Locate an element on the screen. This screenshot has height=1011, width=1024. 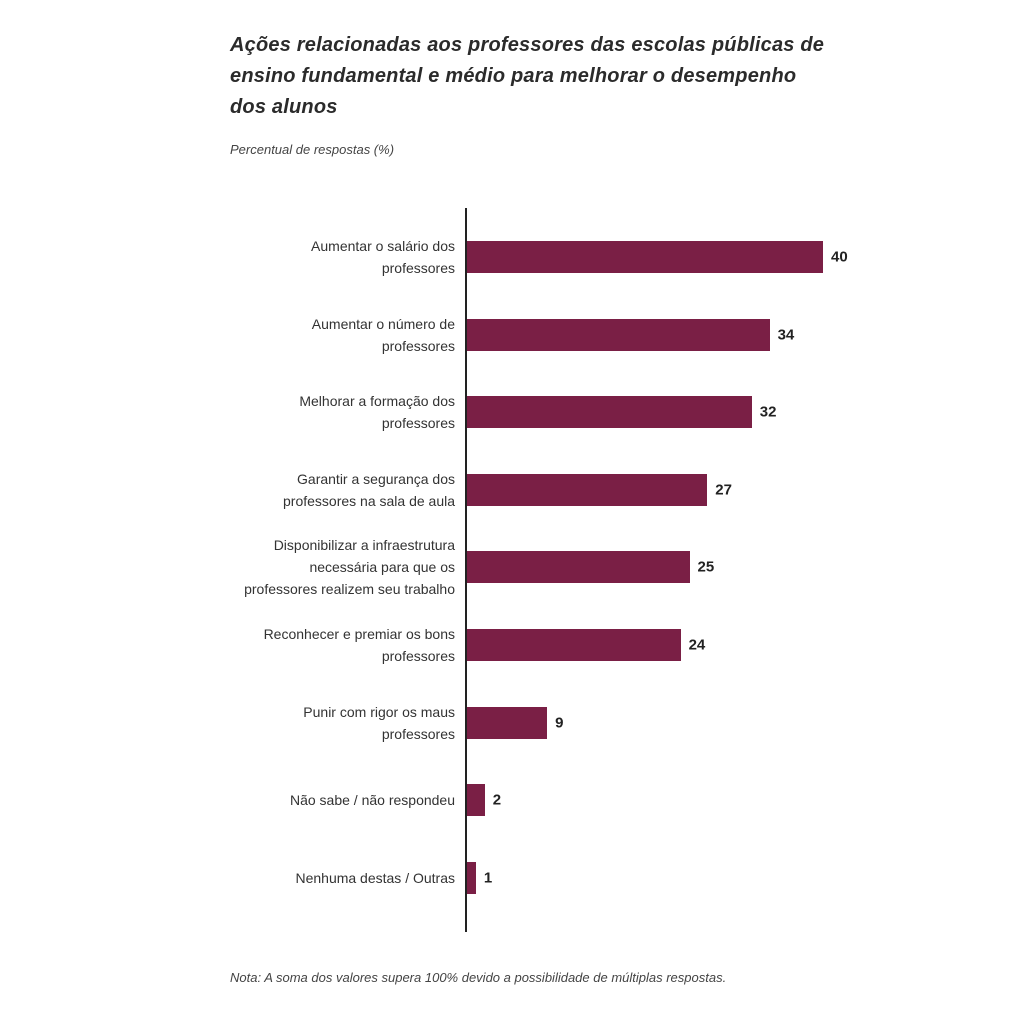
category-label: Aumentar o número de professores is located at coordinates (383, 334).